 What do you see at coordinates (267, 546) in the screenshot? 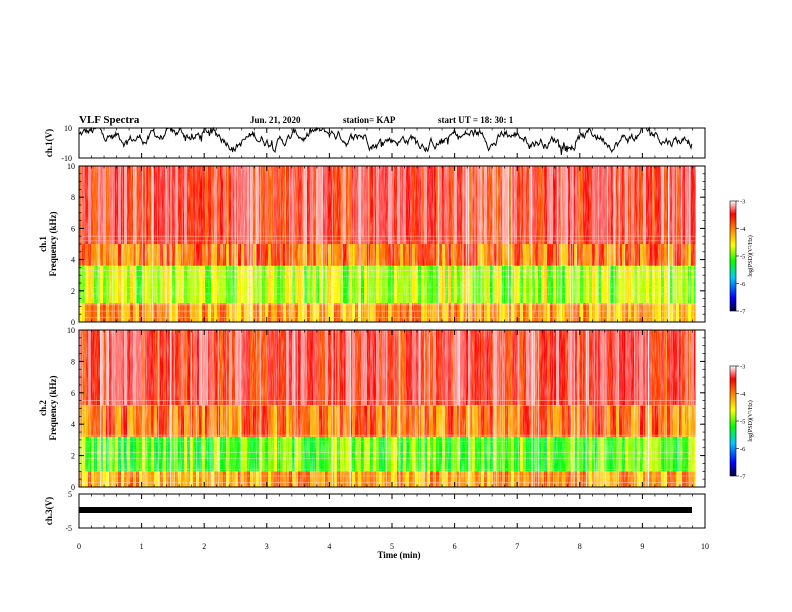
I see `time-tick-label: 3` at bounding box center [267, 546].